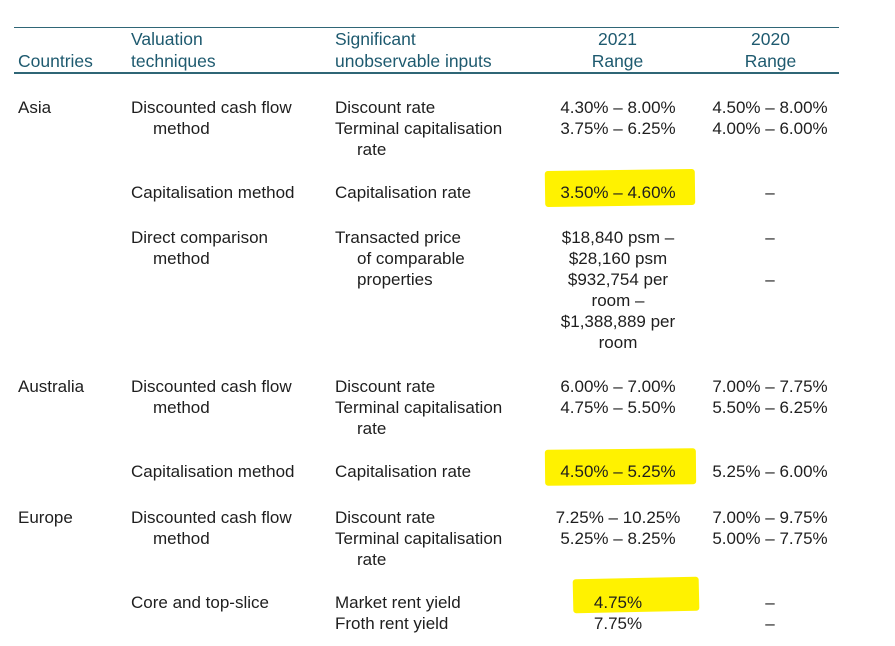 This screenshot has height=646, width=895. I want to click on country-asia: Asia, so click(35, 107).